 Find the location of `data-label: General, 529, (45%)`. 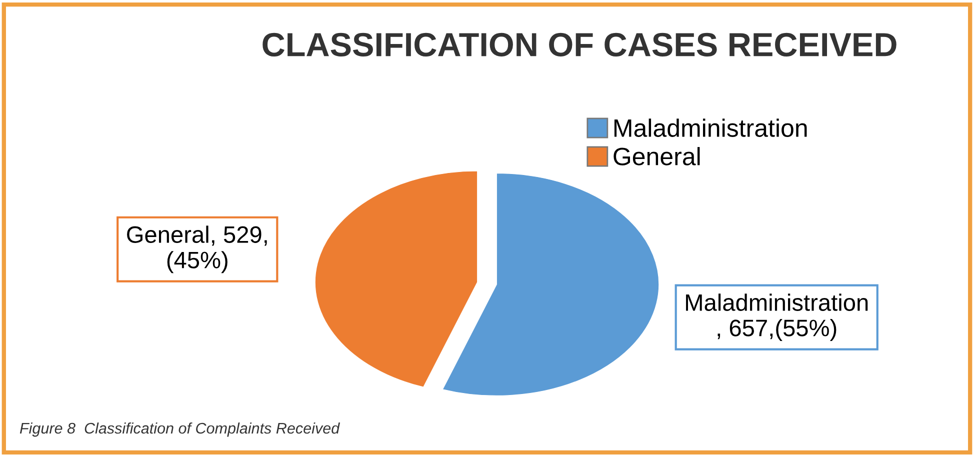

data-label: General, 529, (45%) is located at coordinates (197, 250).